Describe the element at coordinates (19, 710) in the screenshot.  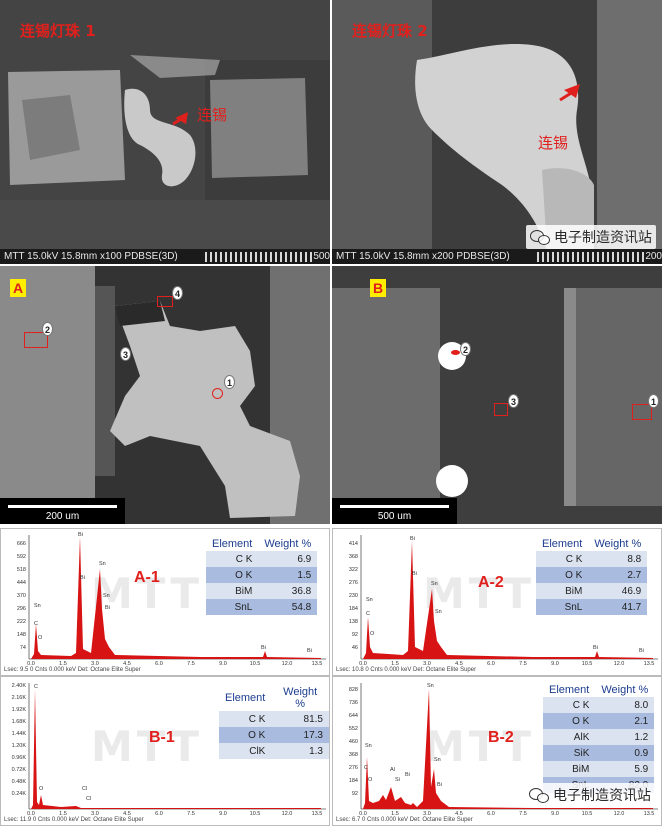
I see `b1-ytick: 1.92K` at that location.